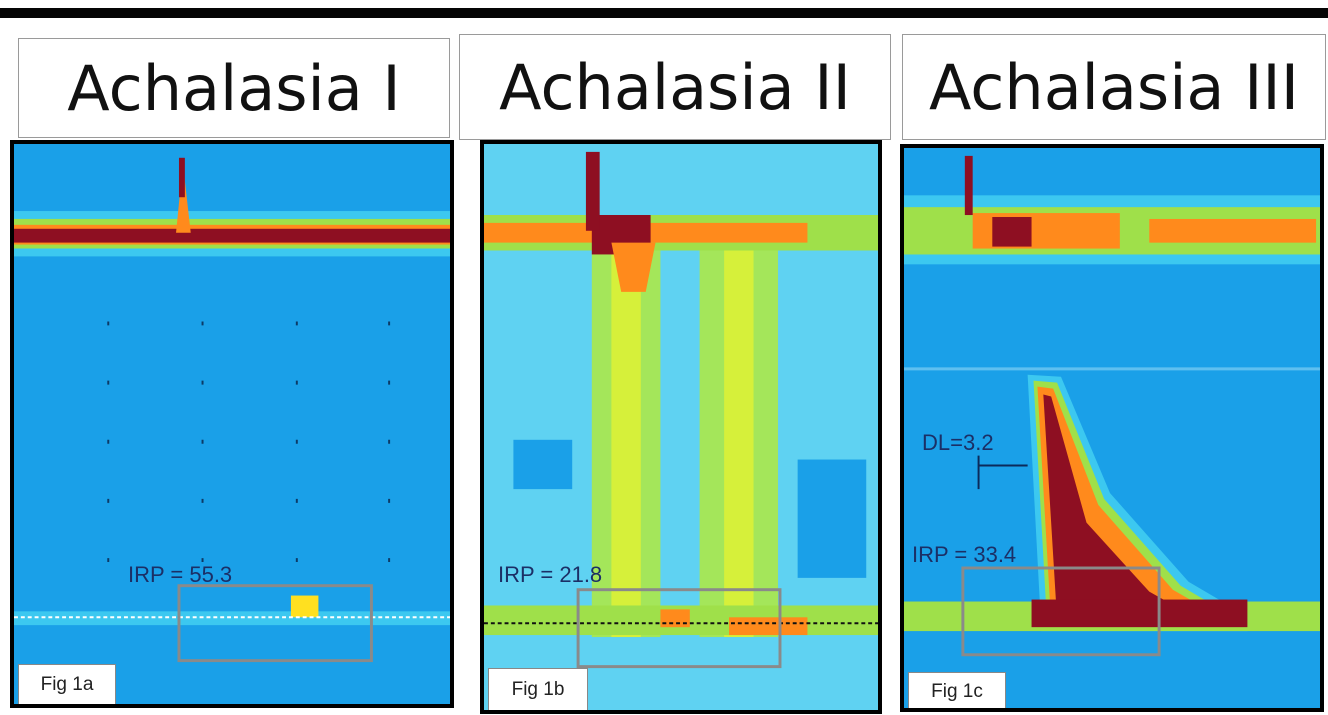 The height and width of the screenshot is (715, 1328). Describe the element at coordinates (180, 574) in the screenshot. I see `irp-label: IRP = 55.3` at that location.